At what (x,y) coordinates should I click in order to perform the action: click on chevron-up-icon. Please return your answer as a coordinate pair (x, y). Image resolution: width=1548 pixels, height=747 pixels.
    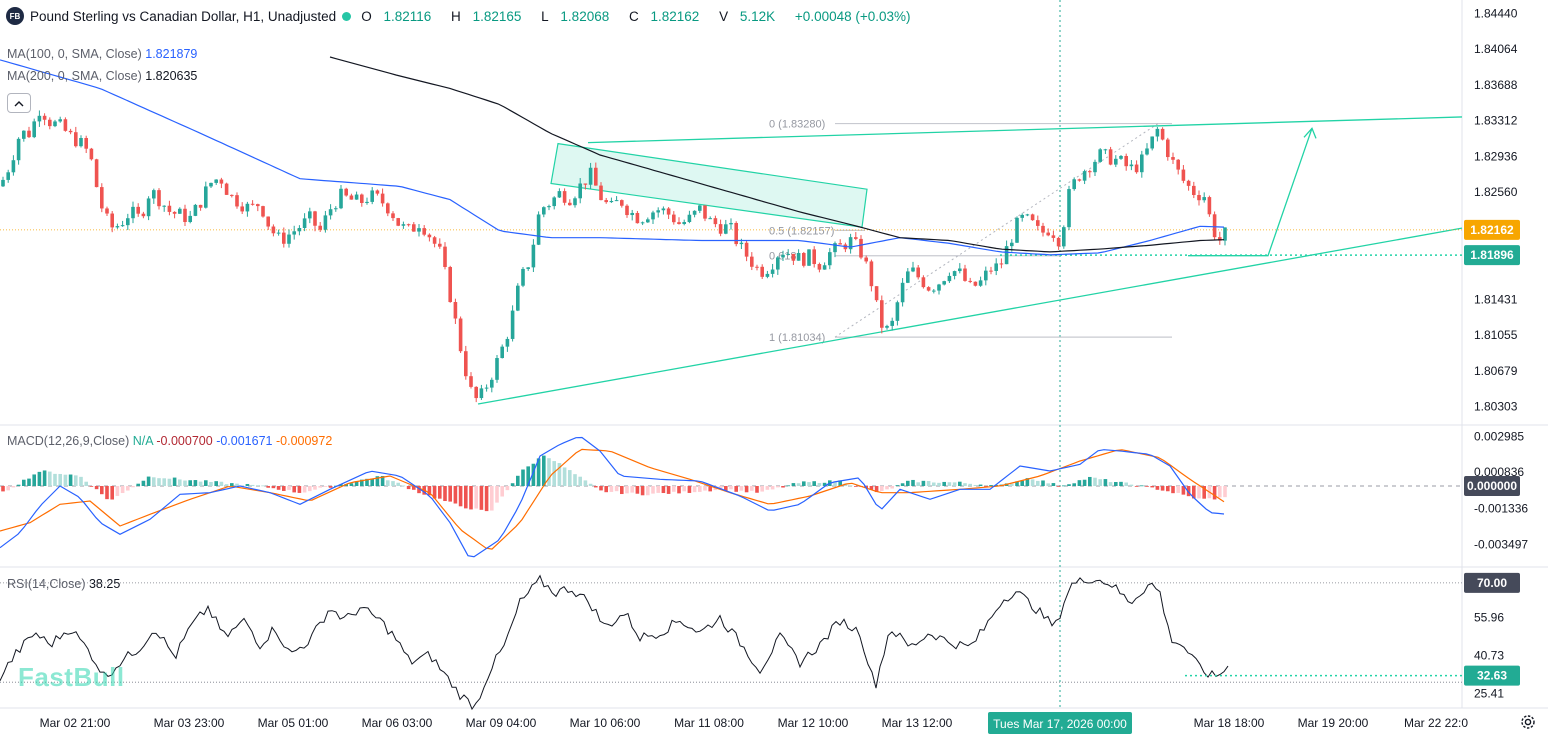
    Looking at the image, I should click on (19, 103).